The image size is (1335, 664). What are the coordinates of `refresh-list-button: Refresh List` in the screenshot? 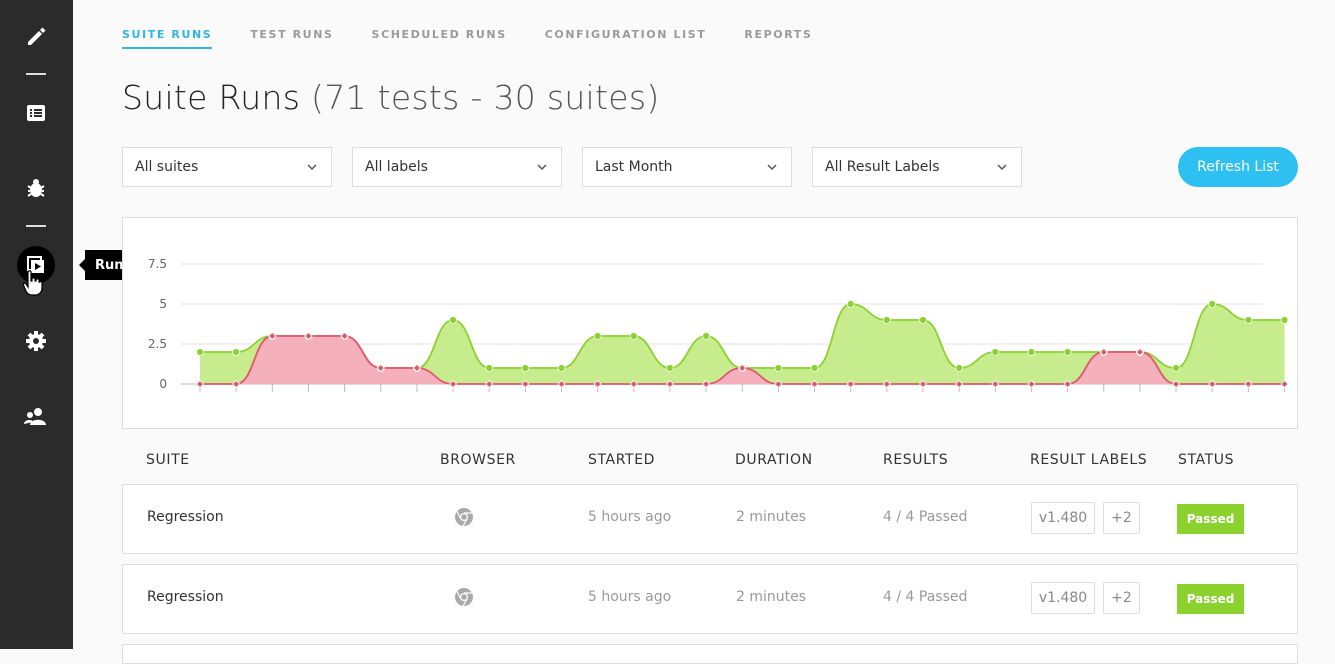 It's located at (1238, 167).